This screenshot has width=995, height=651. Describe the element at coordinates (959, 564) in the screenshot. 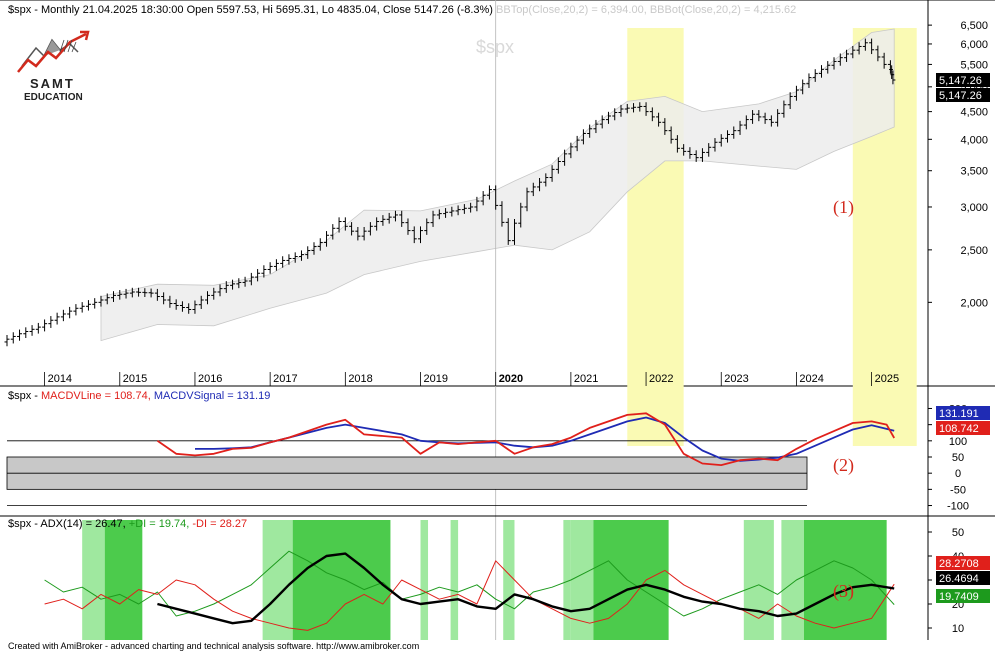

I see `minus-di-label: 28.2708` at that location.